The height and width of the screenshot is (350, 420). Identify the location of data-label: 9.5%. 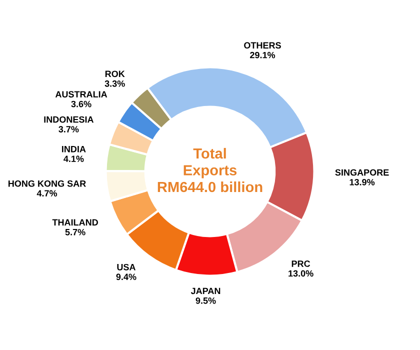
(206, 300).